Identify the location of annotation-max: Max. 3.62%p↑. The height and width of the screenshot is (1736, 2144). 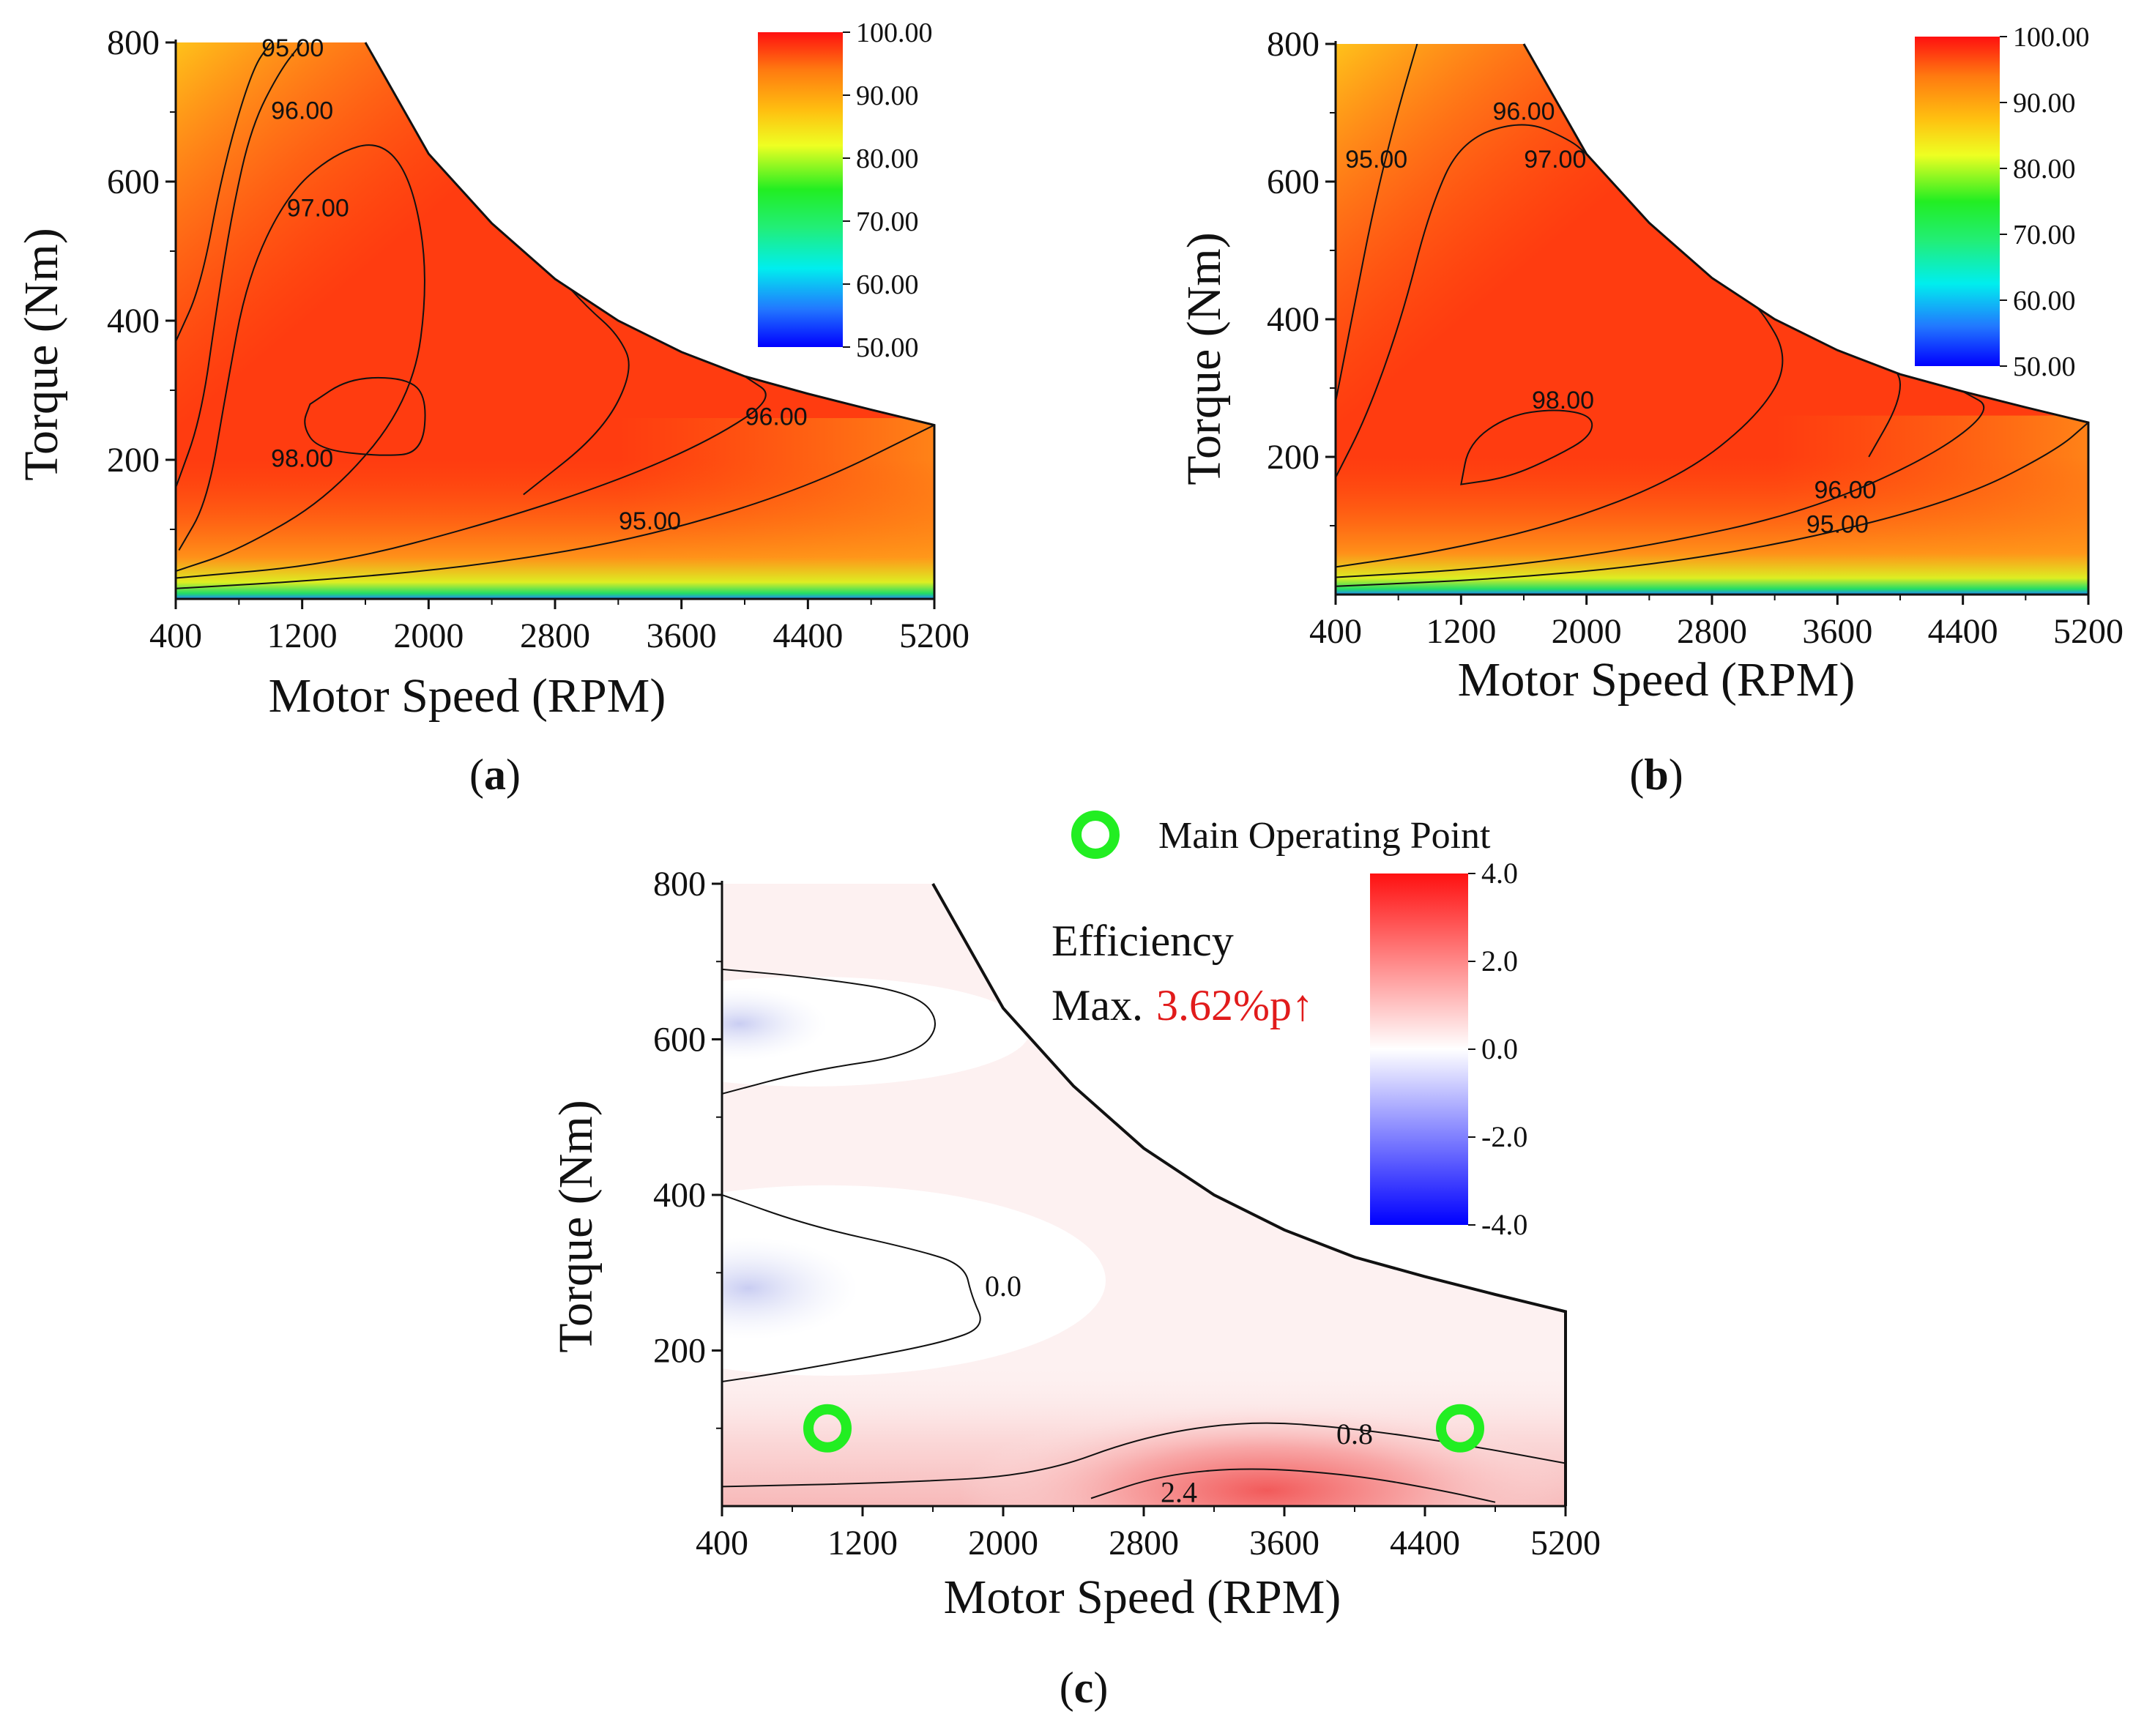
(1182, 1005).